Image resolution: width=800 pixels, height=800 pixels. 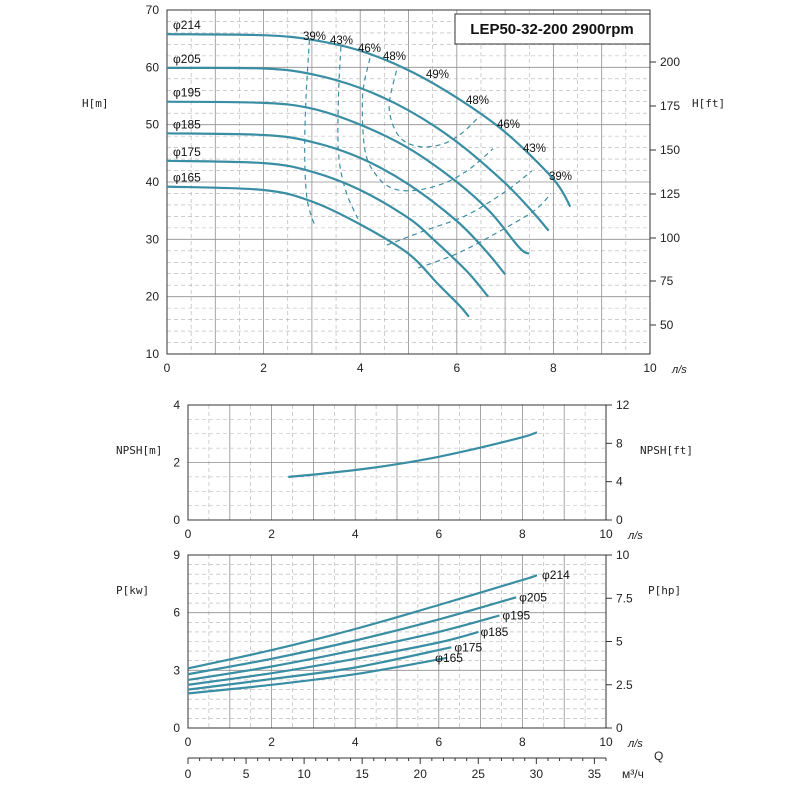 What do you see at coordinates (153, 125) in the screenshot?
I see `y-tick-label: 50` at bounding box center [153, 125].